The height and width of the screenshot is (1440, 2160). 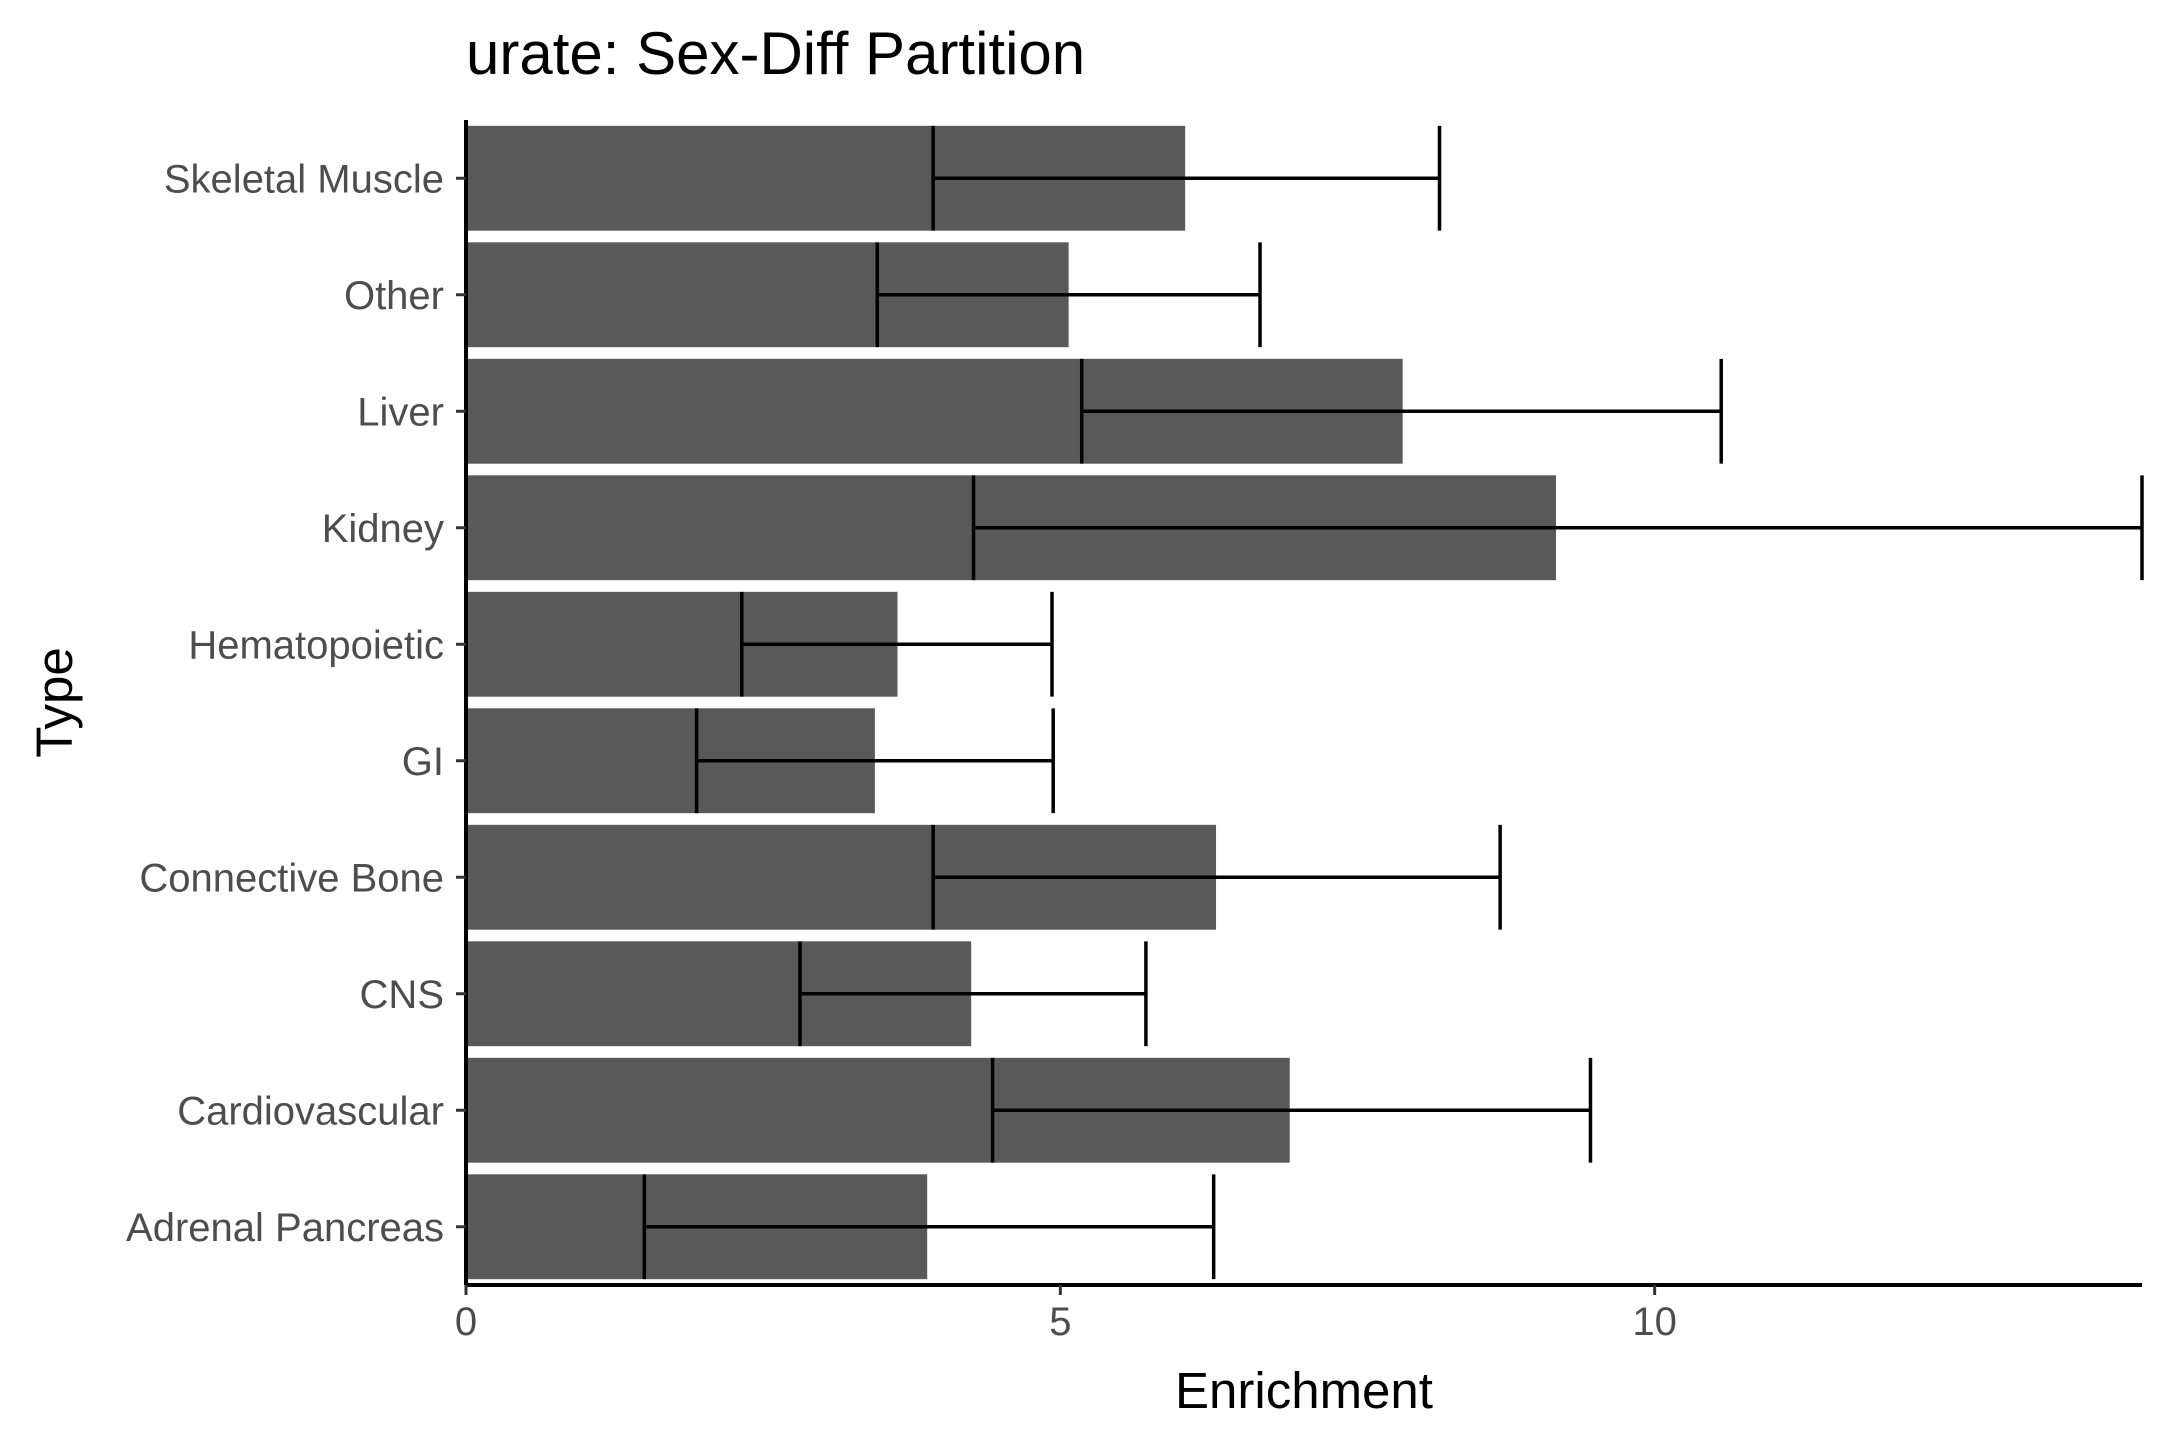 What do you see at coordinates (1304, 1390) in the screenshot?
I see `x-axis-title: Enrichment` at bounding box center [1304, 1390].